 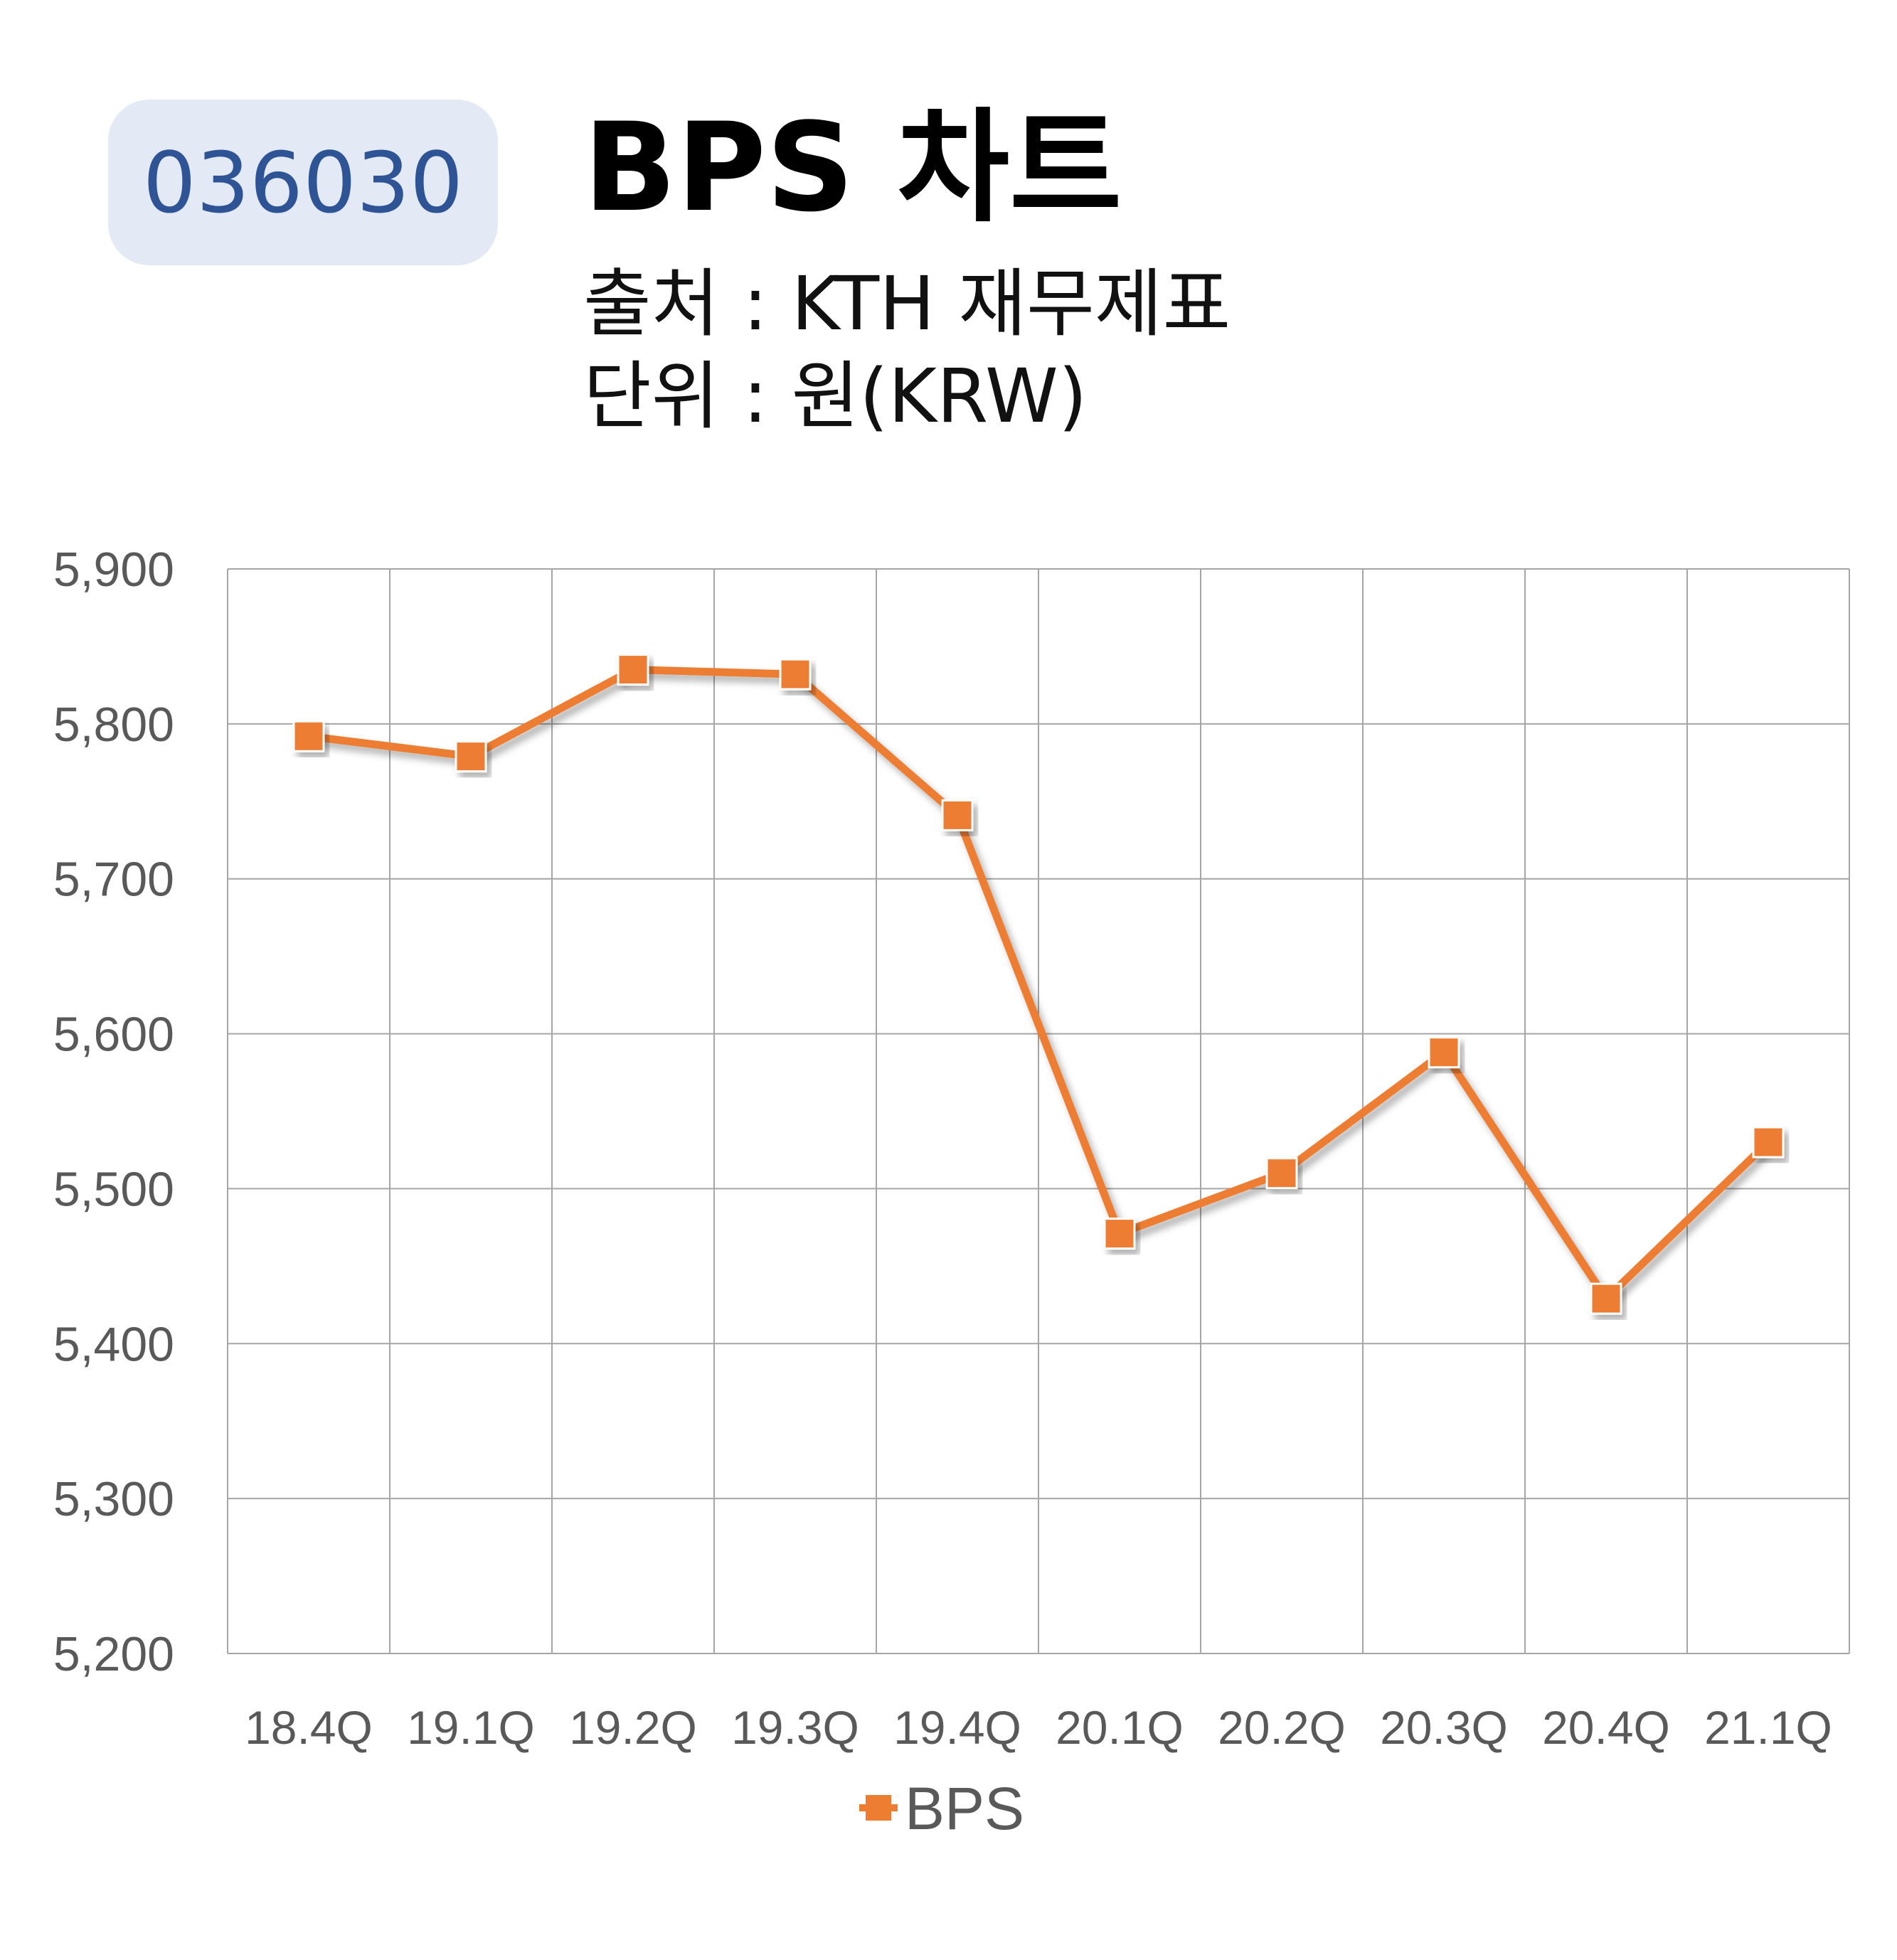 What do you see at coordinates (113, 570) in the screenshot?
I see `y-tick-label: 5,900` at bounding box center [113, 570].